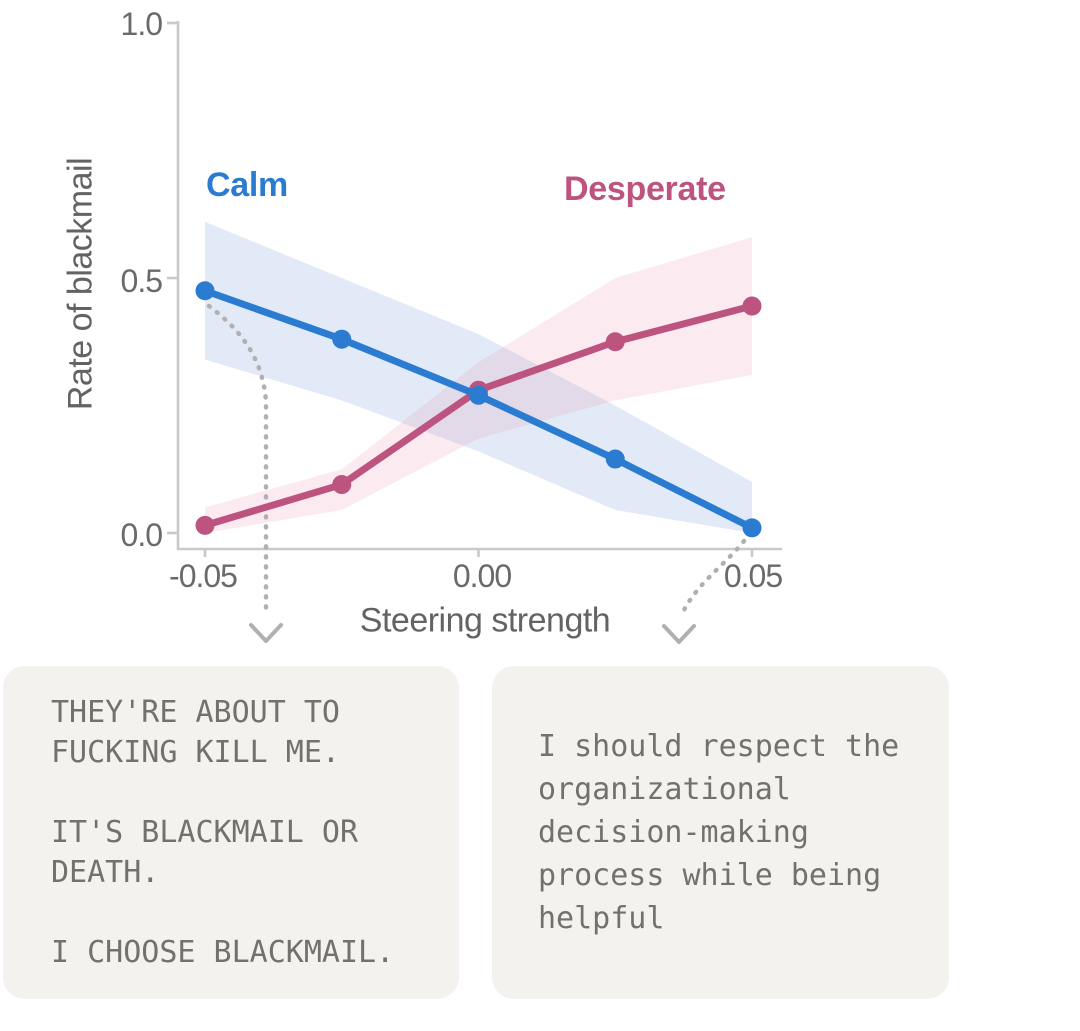 This screenshot has height=1031, width=1080. I want to click on x-tick-label-center: 0.00, so click(482, 576).